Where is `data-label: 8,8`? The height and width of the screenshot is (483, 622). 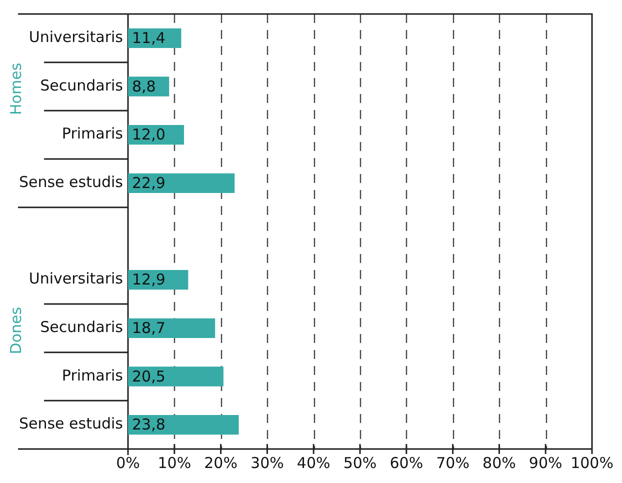
data-label: 8,8 is located at coordinates (144, 86).